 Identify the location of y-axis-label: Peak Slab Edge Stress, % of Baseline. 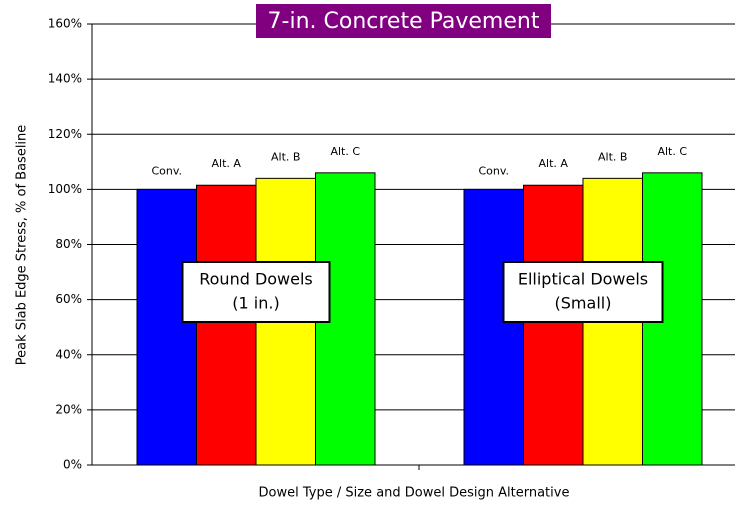
(22, 245).